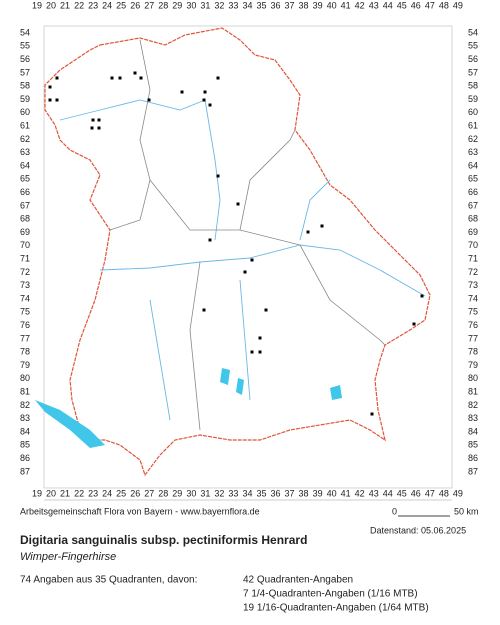  Describe the element at coordinates (473, 125) in the screenshot. I see `row-label: 61` at that location.